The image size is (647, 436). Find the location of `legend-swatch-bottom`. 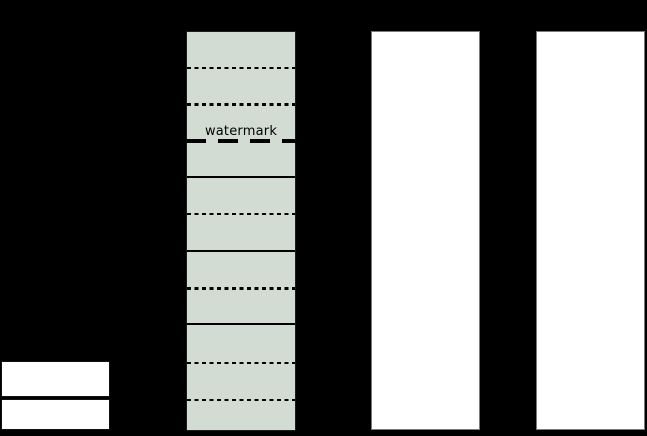

legend-swatch-bottom is located at coordinates (55, 414).